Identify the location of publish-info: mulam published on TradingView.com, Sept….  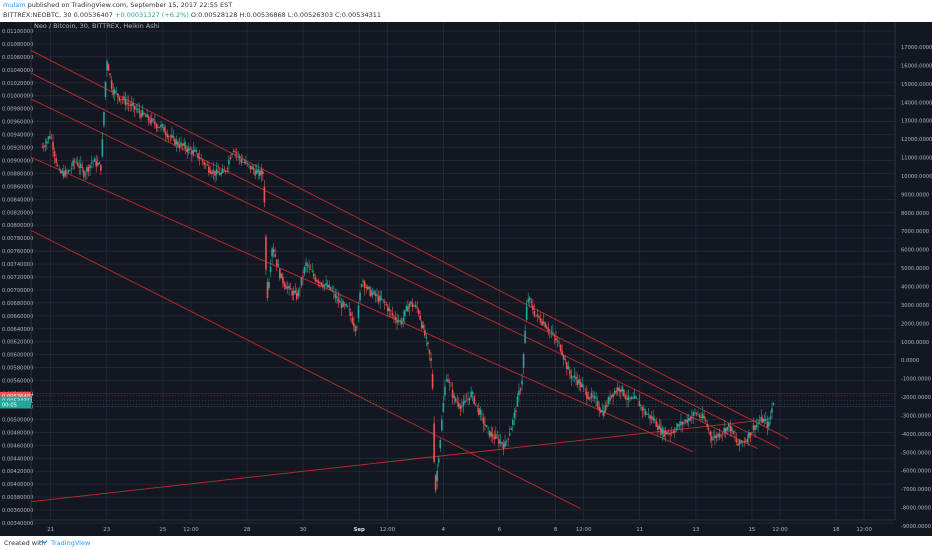
(117, 5).